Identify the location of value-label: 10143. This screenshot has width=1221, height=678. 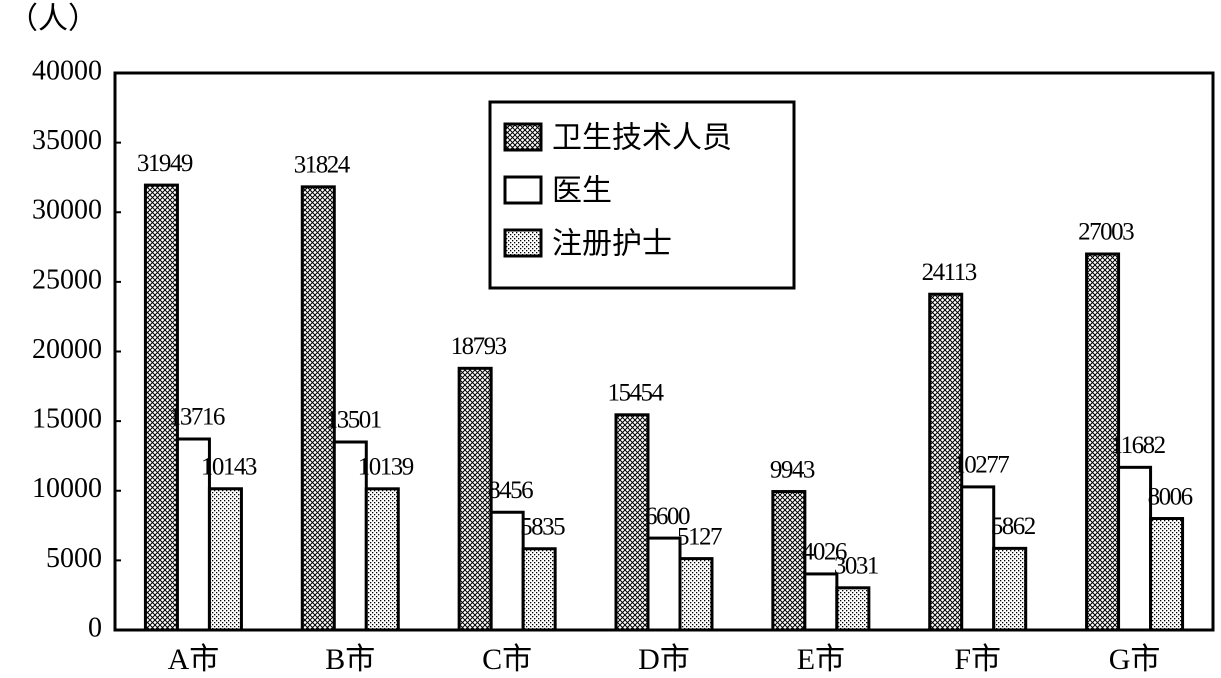
(229, 466).